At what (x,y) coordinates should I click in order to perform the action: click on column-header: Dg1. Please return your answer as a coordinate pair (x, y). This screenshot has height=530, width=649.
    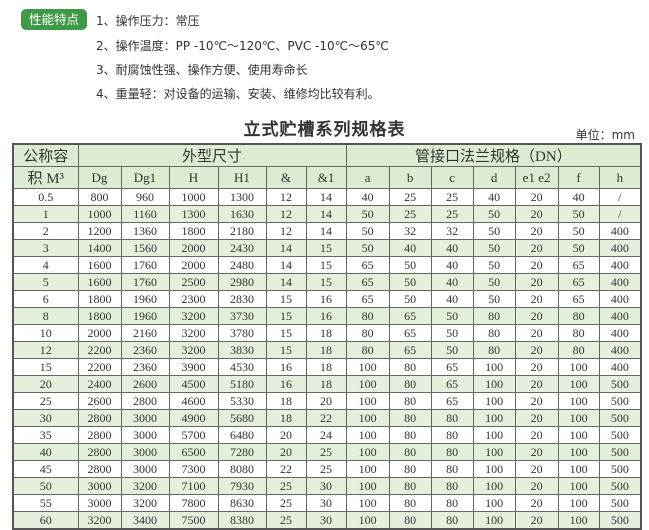
    Looking at the image, I should click on (145, 177).